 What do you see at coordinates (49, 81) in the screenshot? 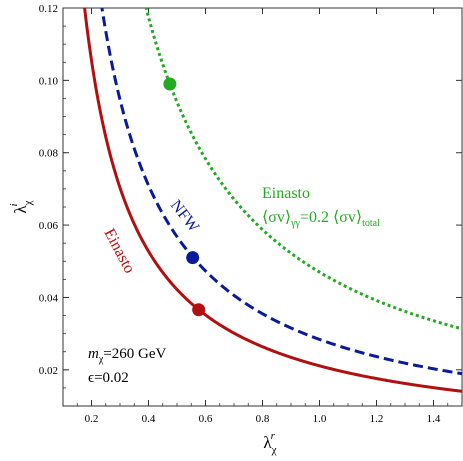
I see `y-tick-label: 0.10` at bounding box center [49, 81].